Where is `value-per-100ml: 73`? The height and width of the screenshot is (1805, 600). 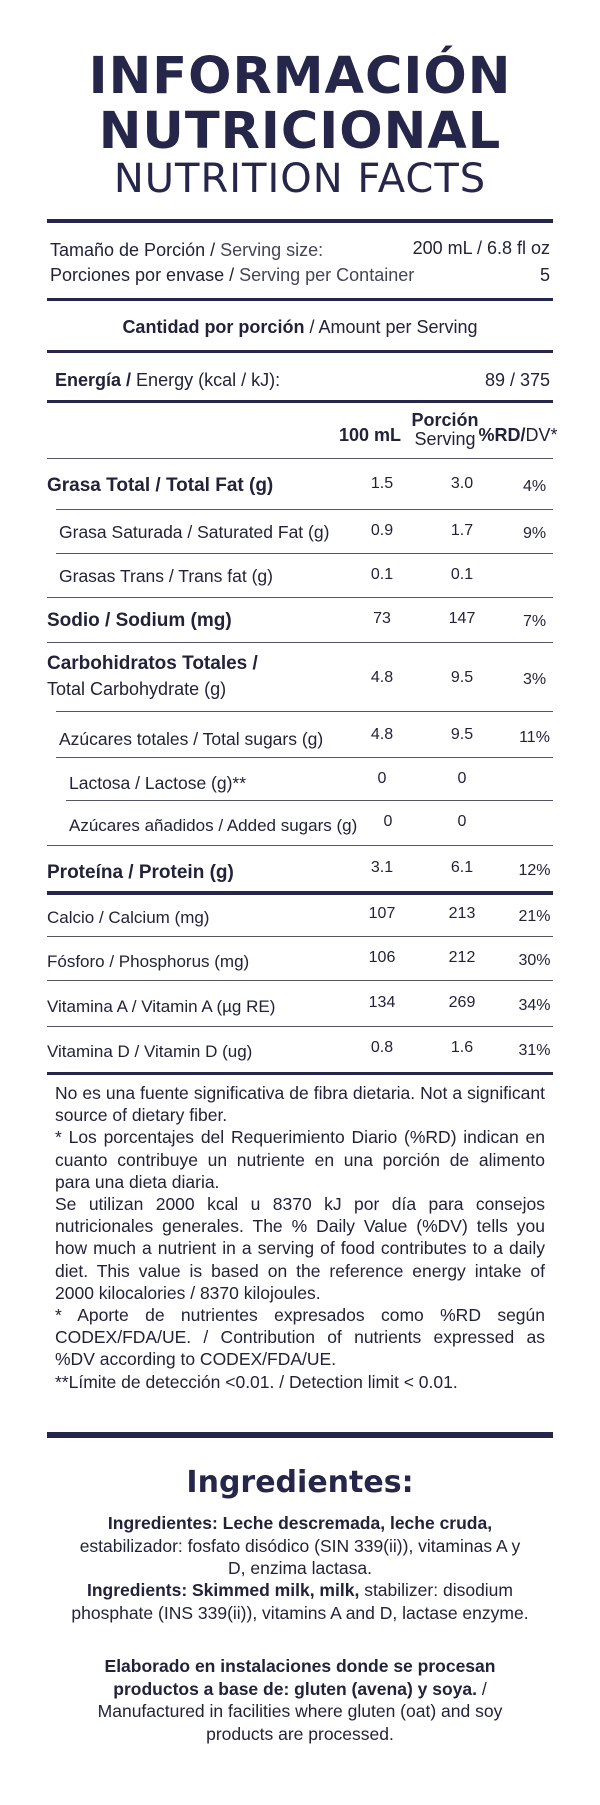 value-per-100ml: 73 is located at coordinates (382, 618).